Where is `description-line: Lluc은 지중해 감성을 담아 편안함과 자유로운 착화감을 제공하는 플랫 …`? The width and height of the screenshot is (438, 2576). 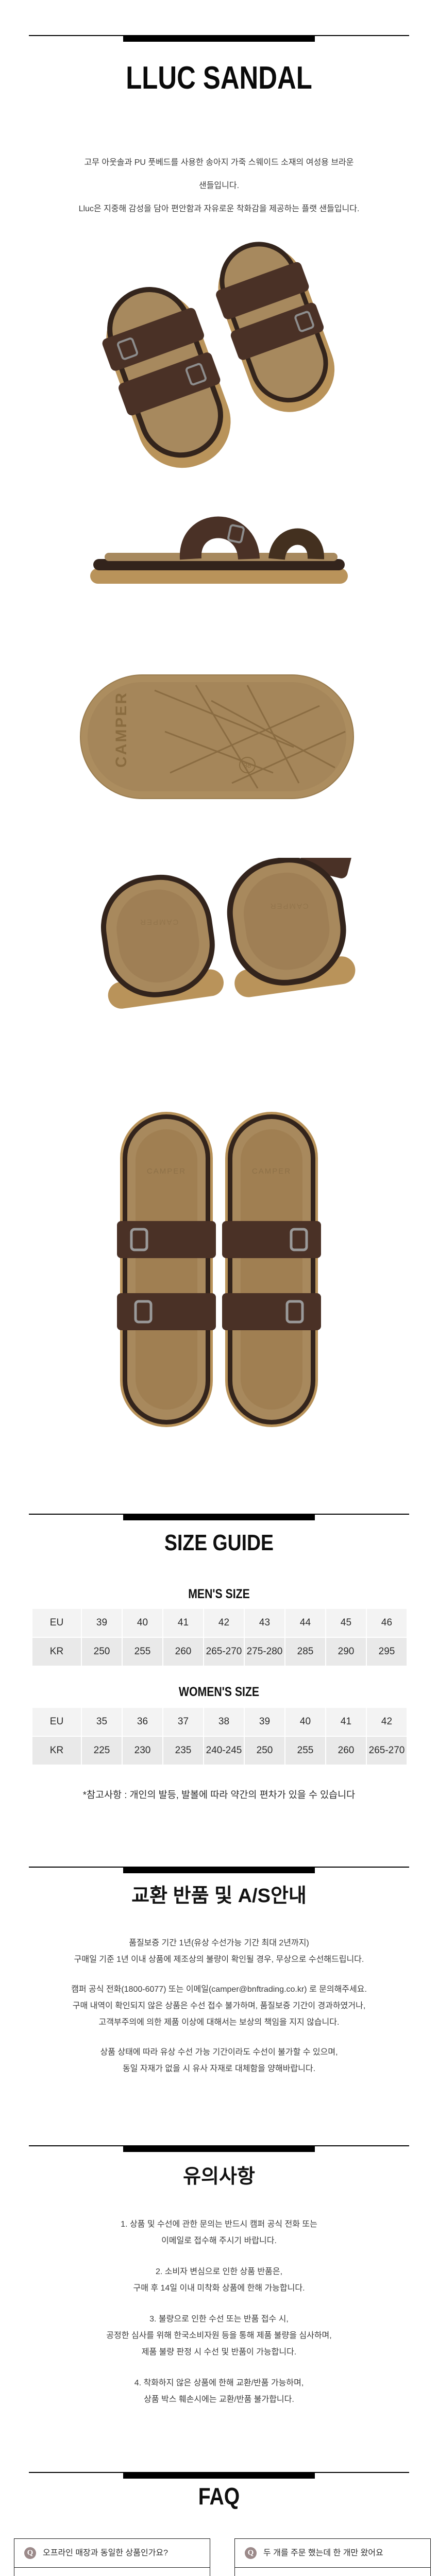 description-line: Lluc은 지중해 감성을 담아 편안함과 자유로운 착화감을 제공하는 플랫 … is located at coordinates (219, 209).